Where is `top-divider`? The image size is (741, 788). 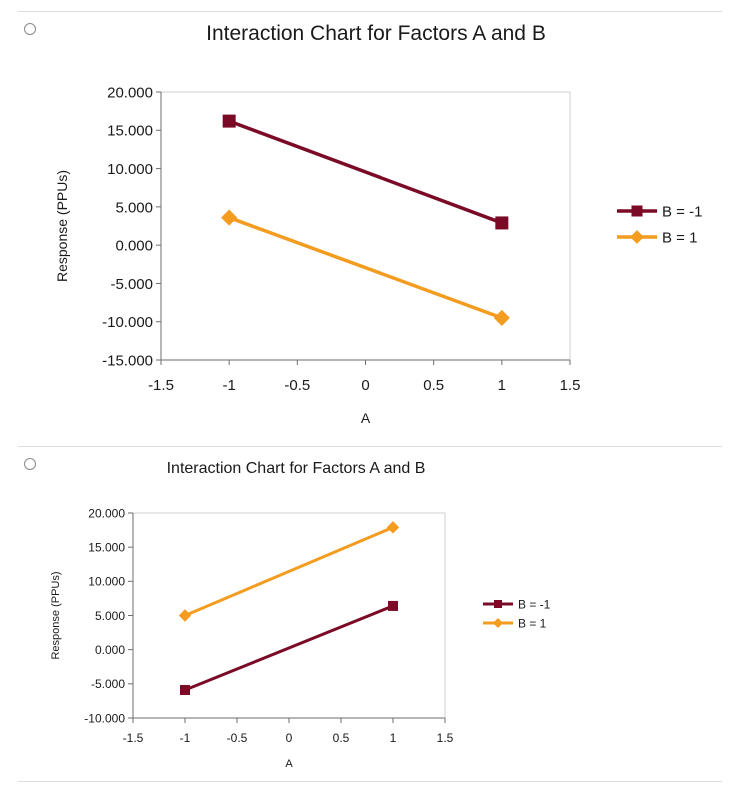 top-divider is located at coordinates (370, 11).